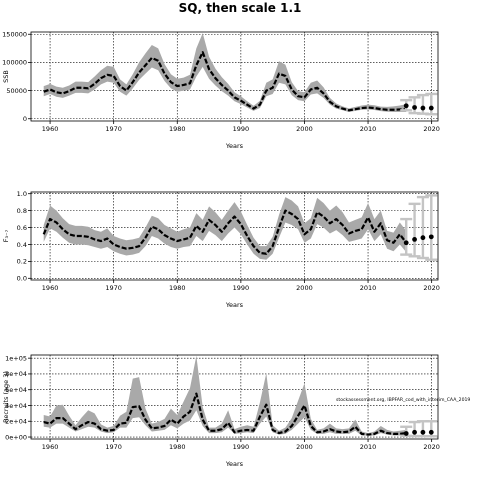 The image size is (480, 480). Describe the element at coordinates (22, 245) in the screenshot. I see `y-tick-label: 0.4` at that location.